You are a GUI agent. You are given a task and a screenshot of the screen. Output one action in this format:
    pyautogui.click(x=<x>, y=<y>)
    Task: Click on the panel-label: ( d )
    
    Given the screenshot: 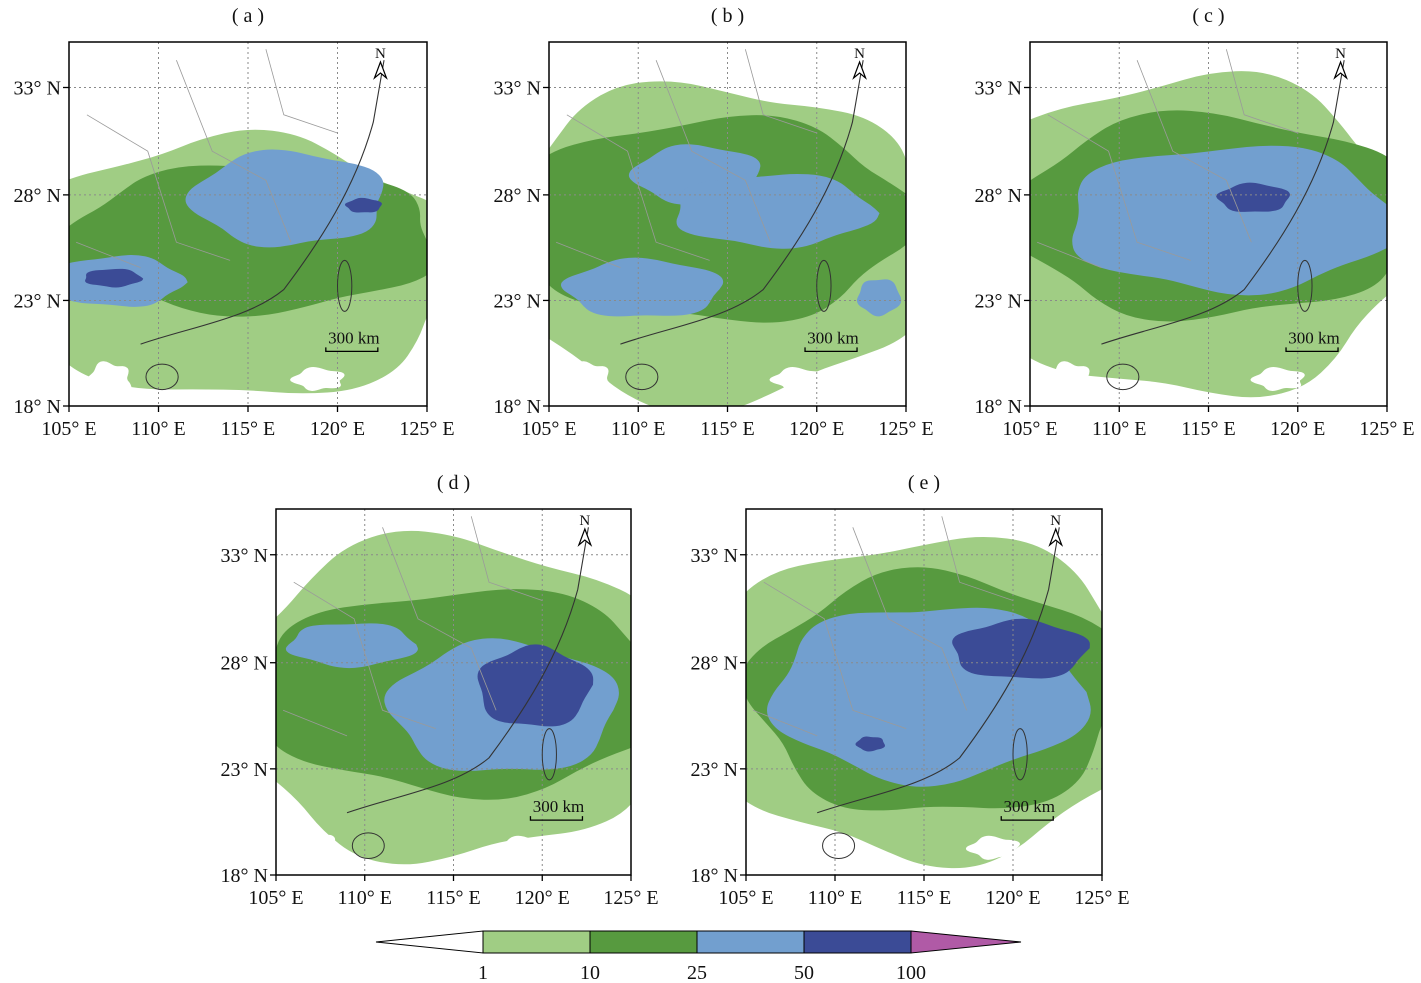 What is the action you would take?
    pyautogui.click(x=453, y=483)
    